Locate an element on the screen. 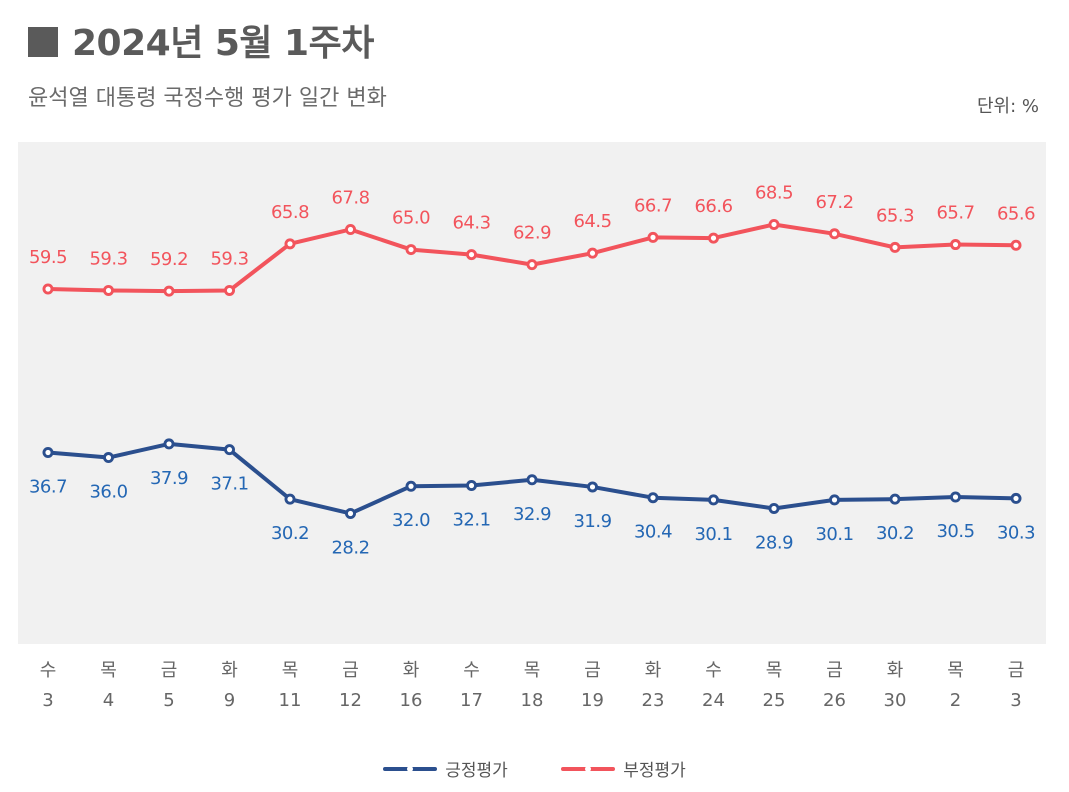 The image size is (1069, 792). chart-title: 2024년 5월 1주차 is located at coordinates (201, 40).